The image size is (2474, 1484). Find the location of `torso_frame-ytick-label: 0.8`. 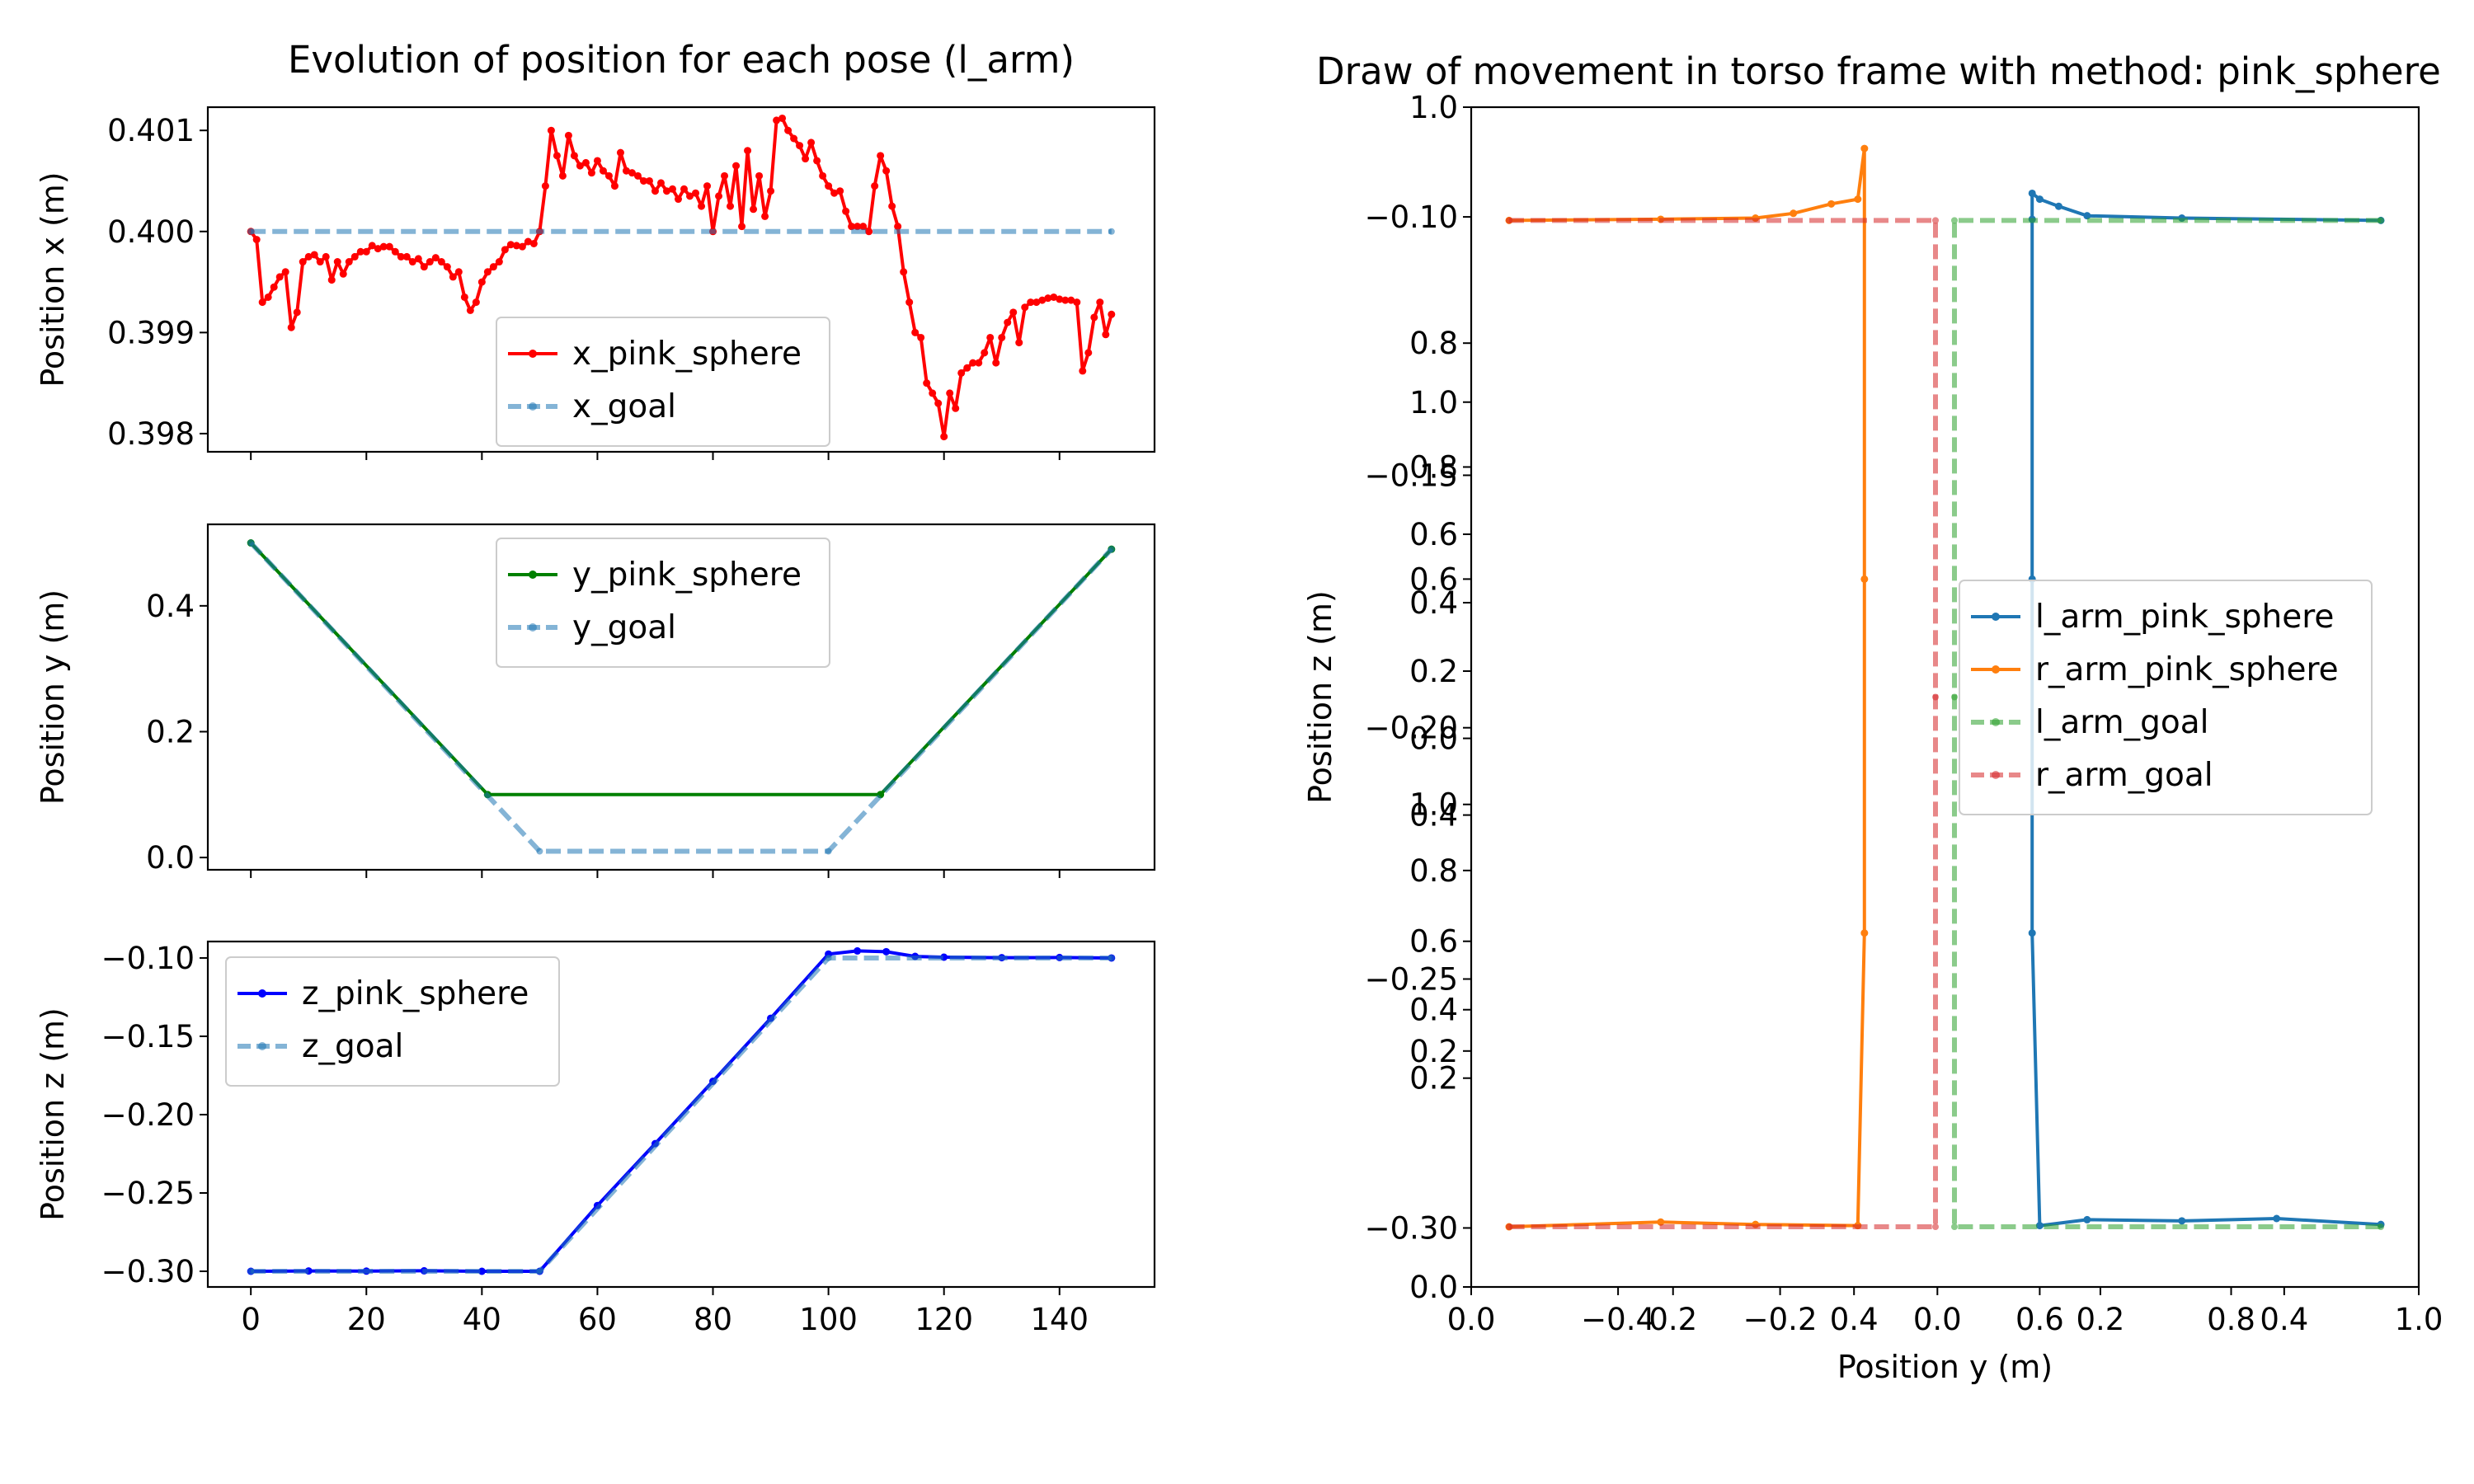

torso_frame-ytick-label: 0.8 is located at coordinates (1433, 343).